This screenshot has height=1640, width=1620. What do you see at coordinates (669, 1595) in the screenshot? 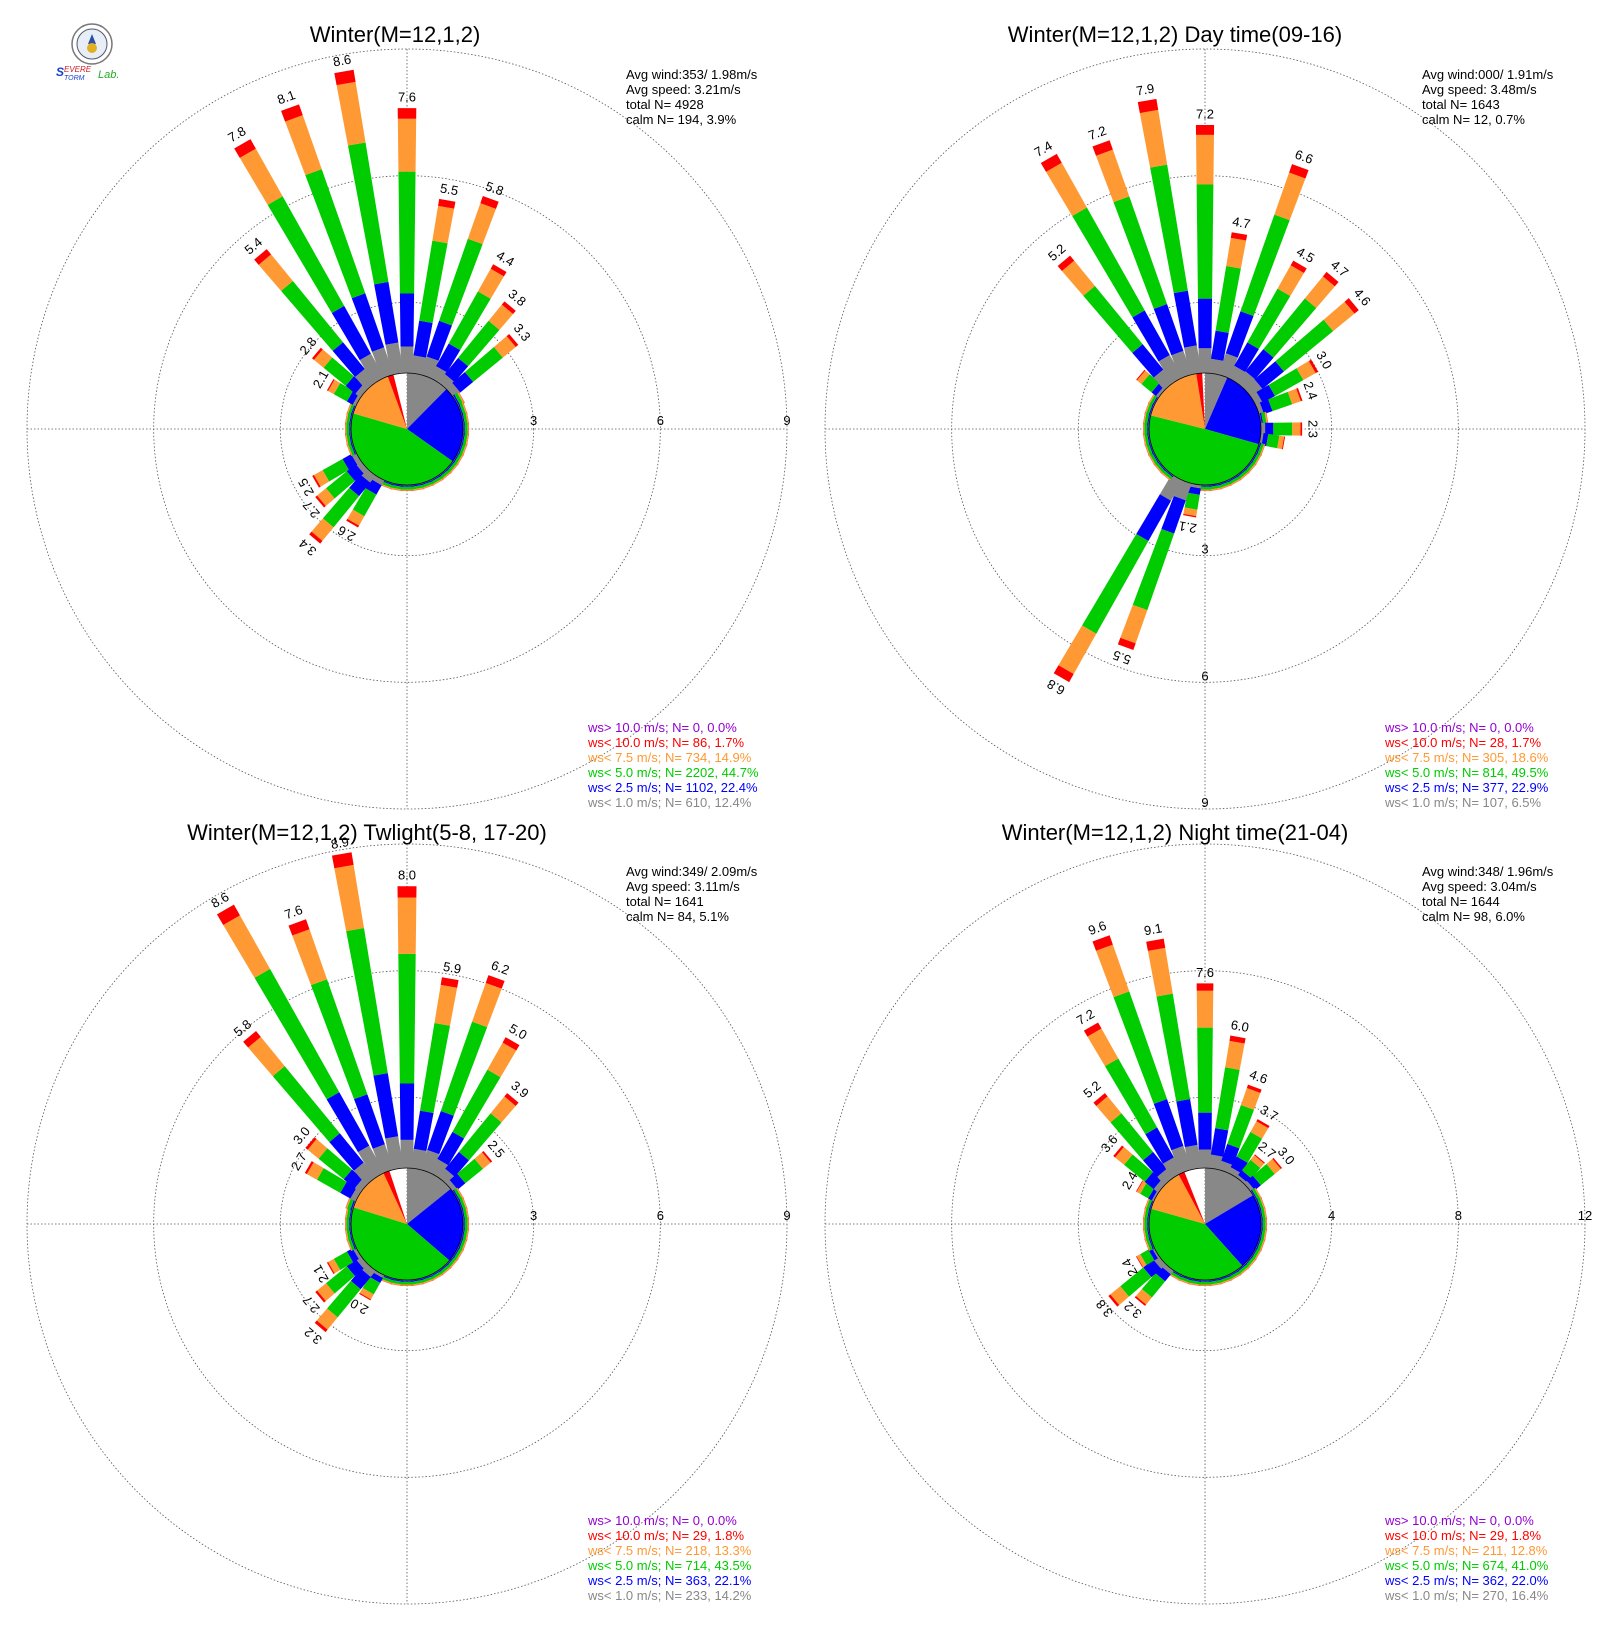
I see `legend-entry: ws< 1.0 m/s; N= 233, 14.2%` at bounding box center [669, 1595].